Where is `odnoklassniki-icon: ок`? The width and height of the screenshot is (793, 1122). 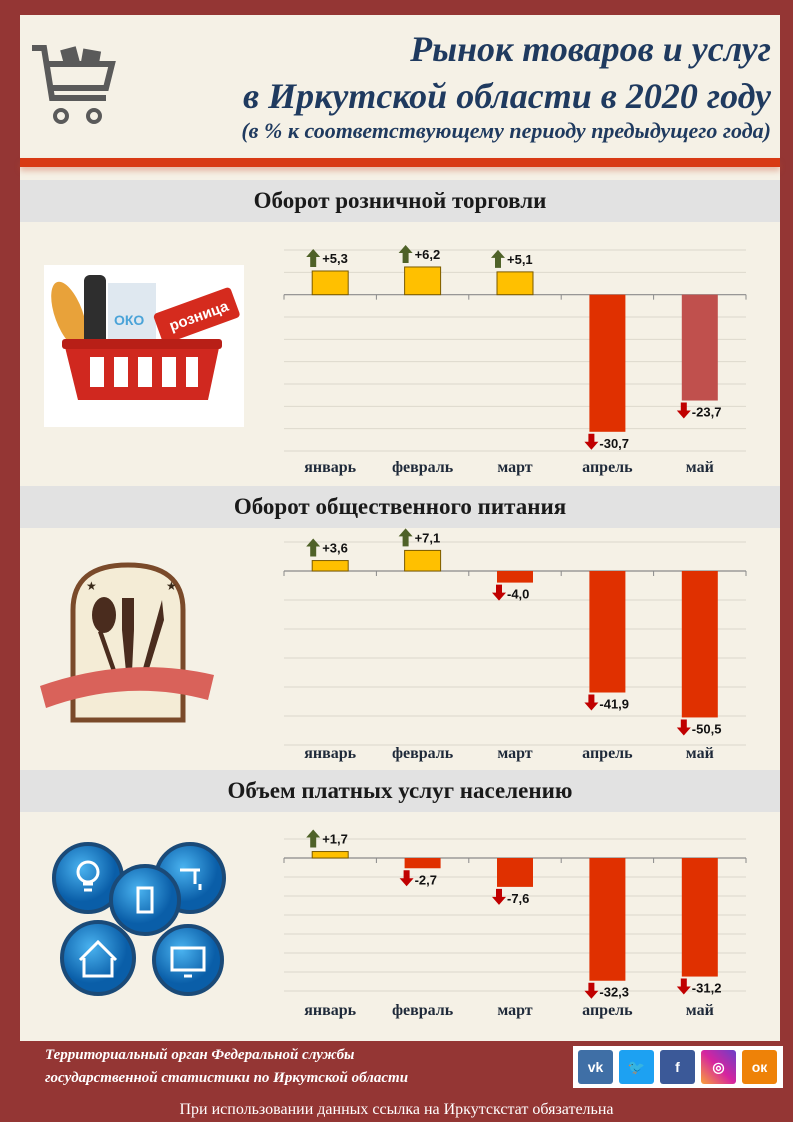
odnoklassniki-icon: ок is located at coordinates (759, 1067).